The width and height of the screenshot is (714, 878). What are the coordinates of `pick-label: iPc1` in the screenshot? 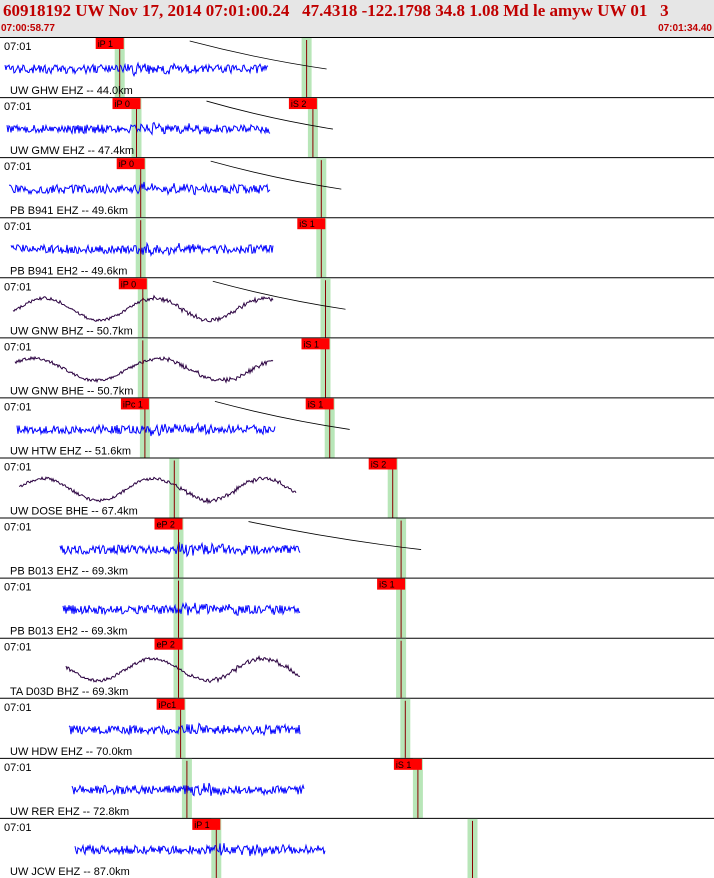 It's located at (168, 705).